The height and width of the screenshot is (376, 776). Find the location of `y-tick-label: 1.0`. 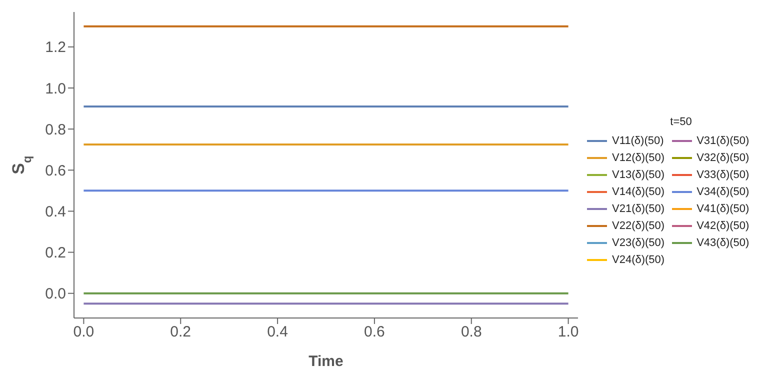

y-tick-label: 1.0 is located at coordinates (55, 89).